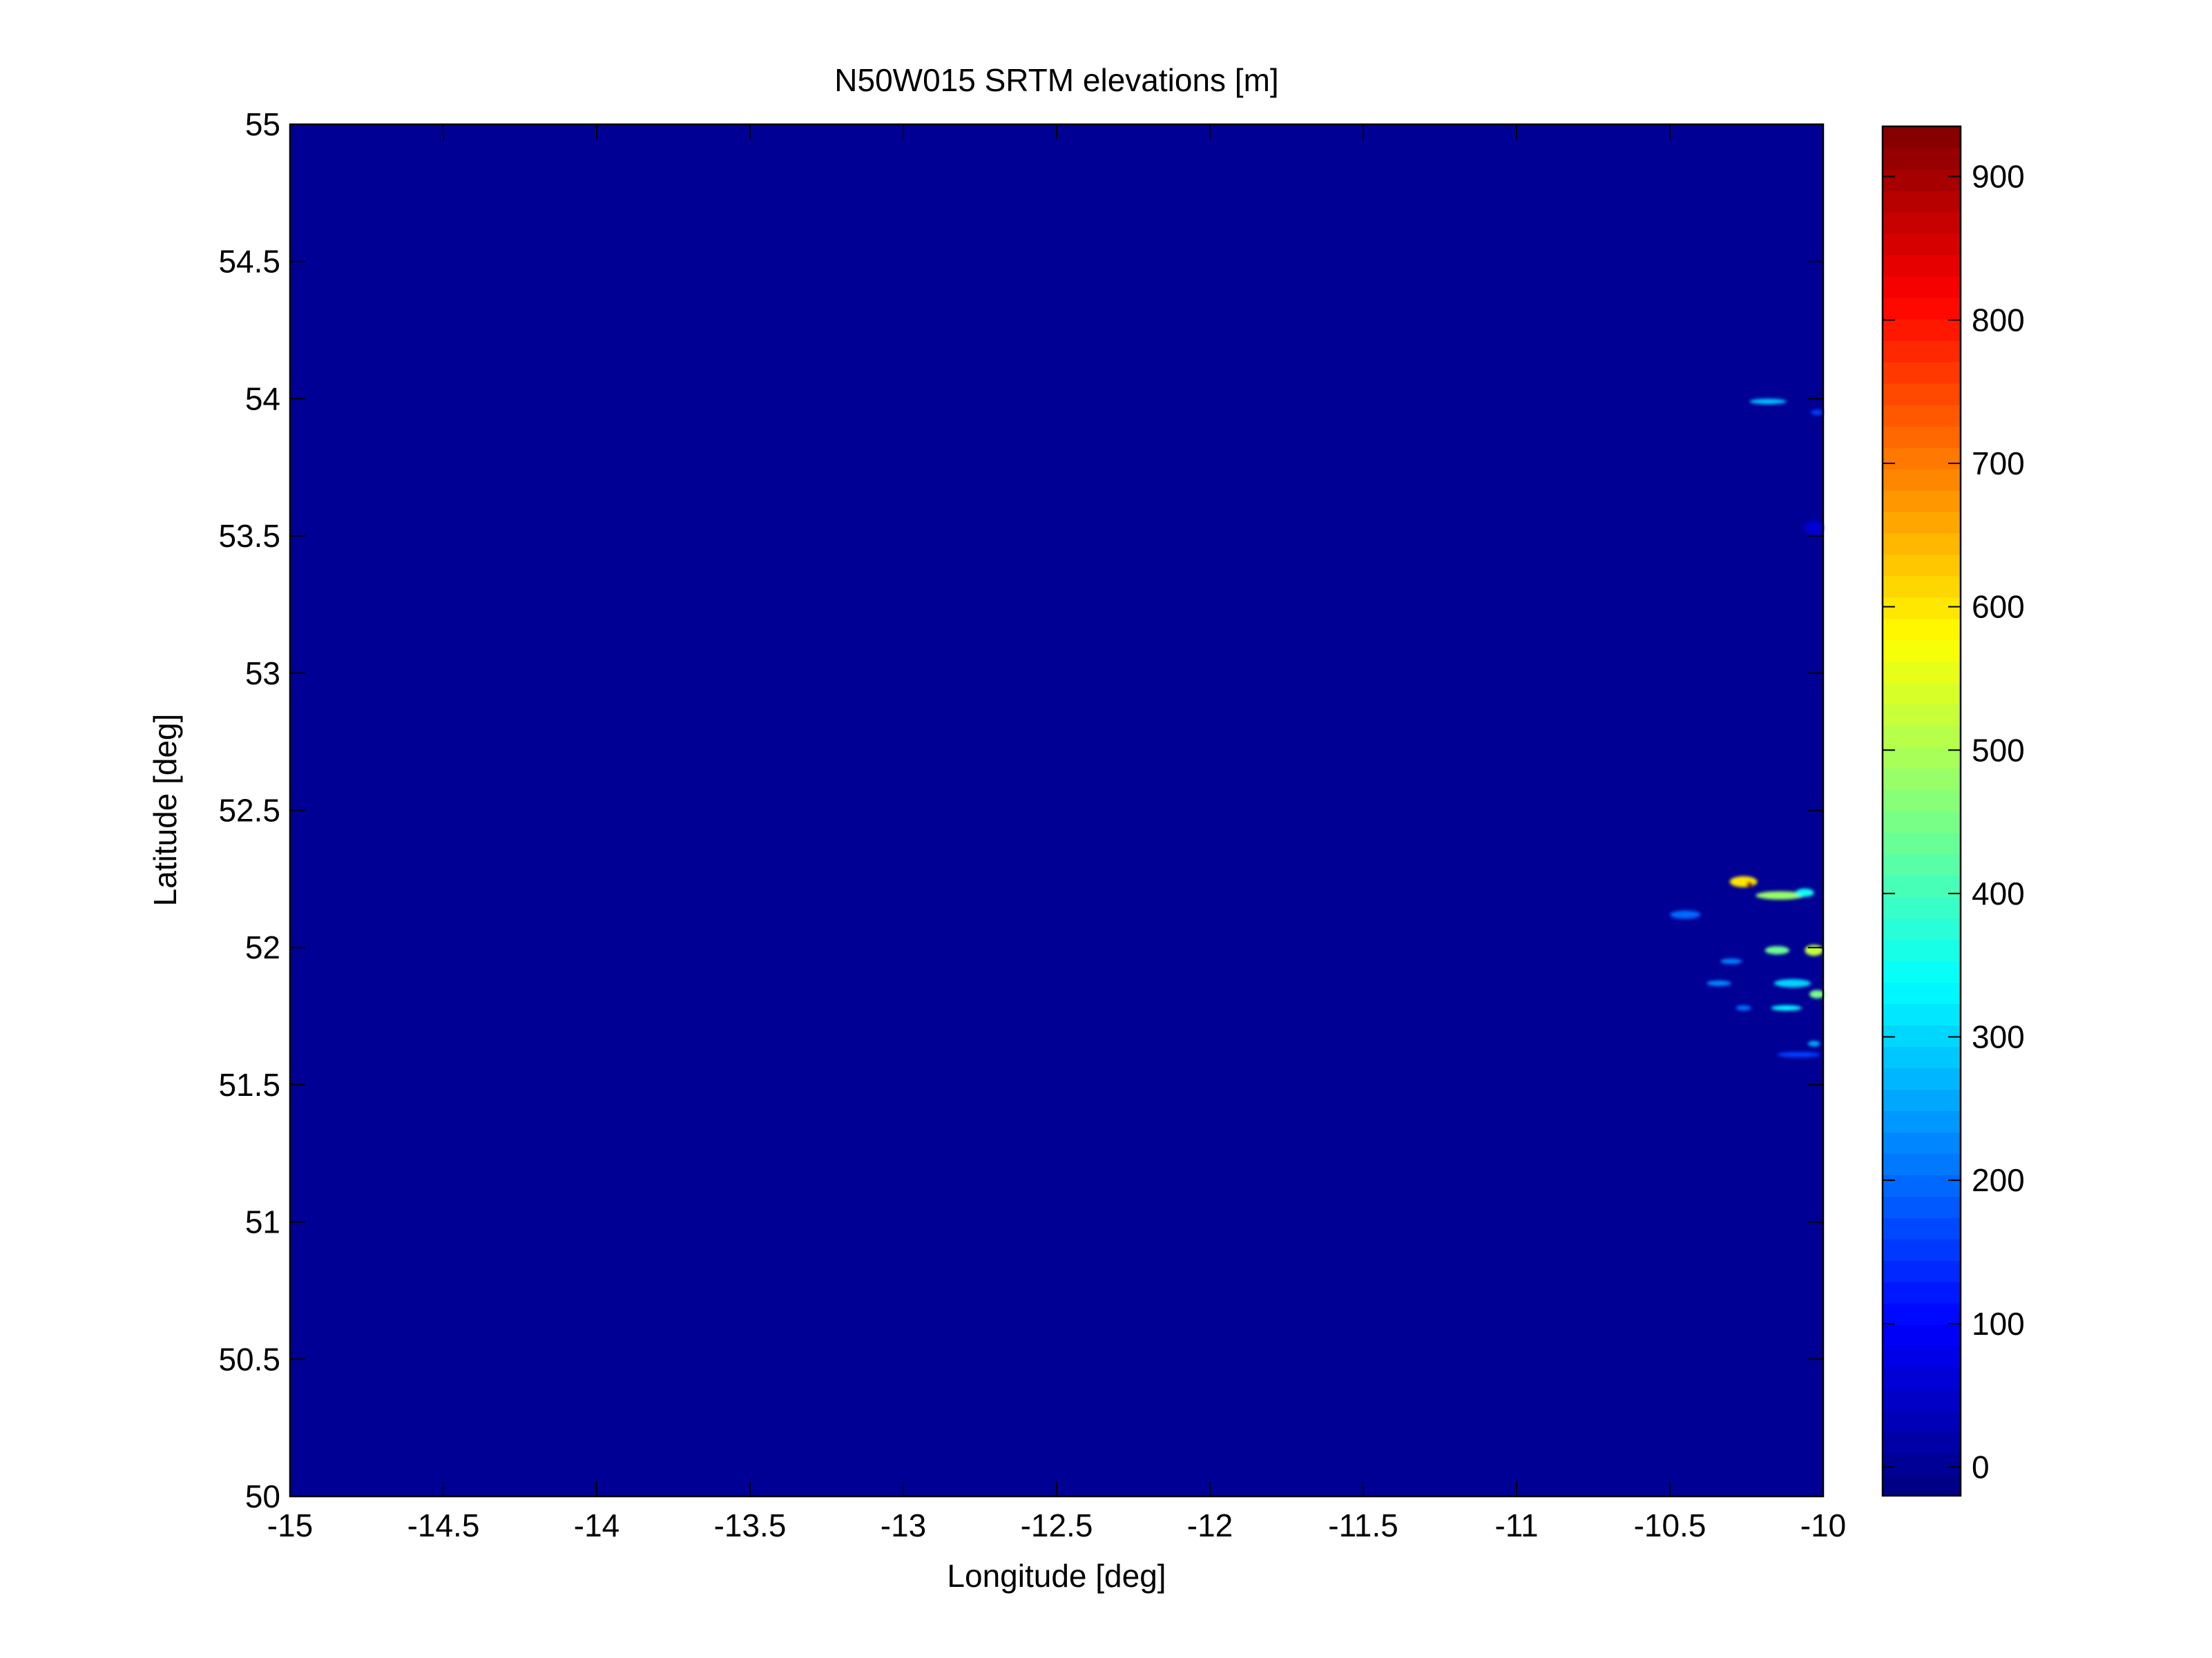 The image size is (2212, 1658). I want to click on colorbar-frame, so click(1922, 811).